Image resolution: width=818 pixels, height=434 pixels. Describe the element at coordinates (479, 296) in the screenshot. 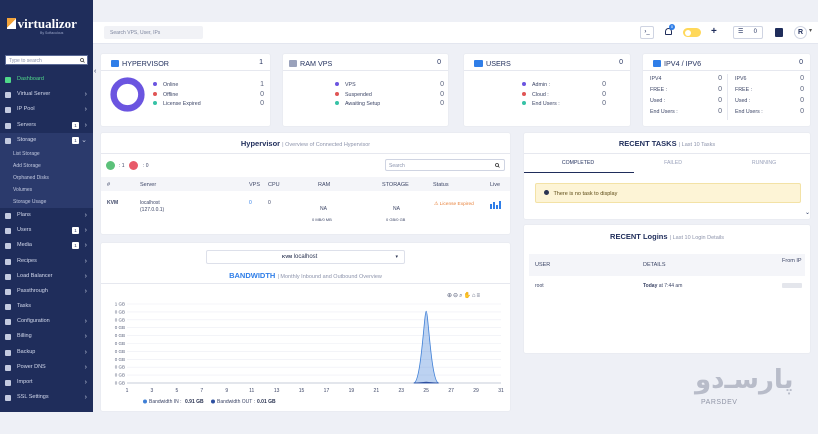

I see `menu-icon: ≡` at that location.